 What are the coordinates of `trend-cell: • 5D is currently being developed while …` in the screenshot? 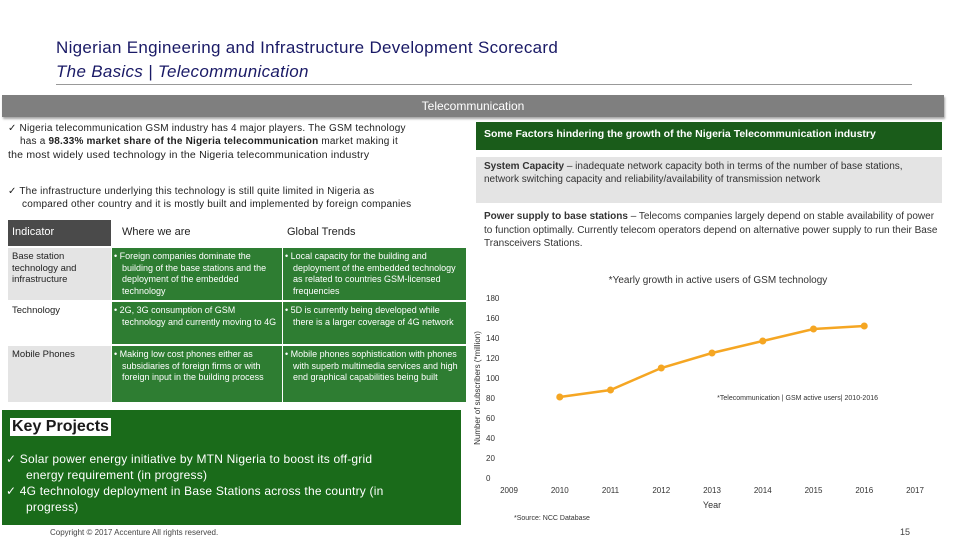 It's located at (374, 323).